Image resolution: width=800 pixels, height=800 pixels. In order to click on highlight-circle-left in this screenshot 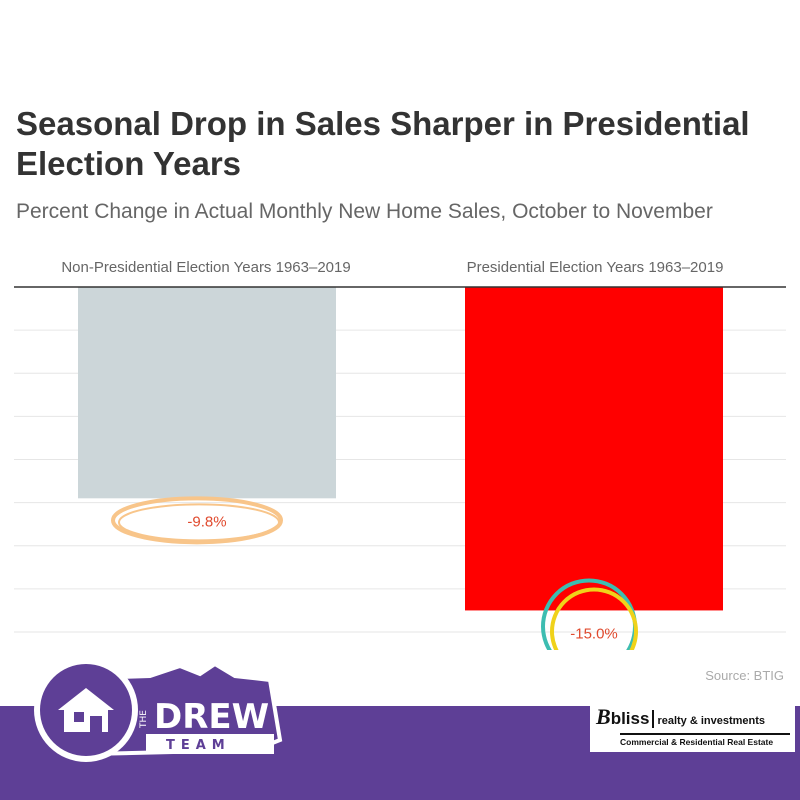, I will do `click(197, 520)`.